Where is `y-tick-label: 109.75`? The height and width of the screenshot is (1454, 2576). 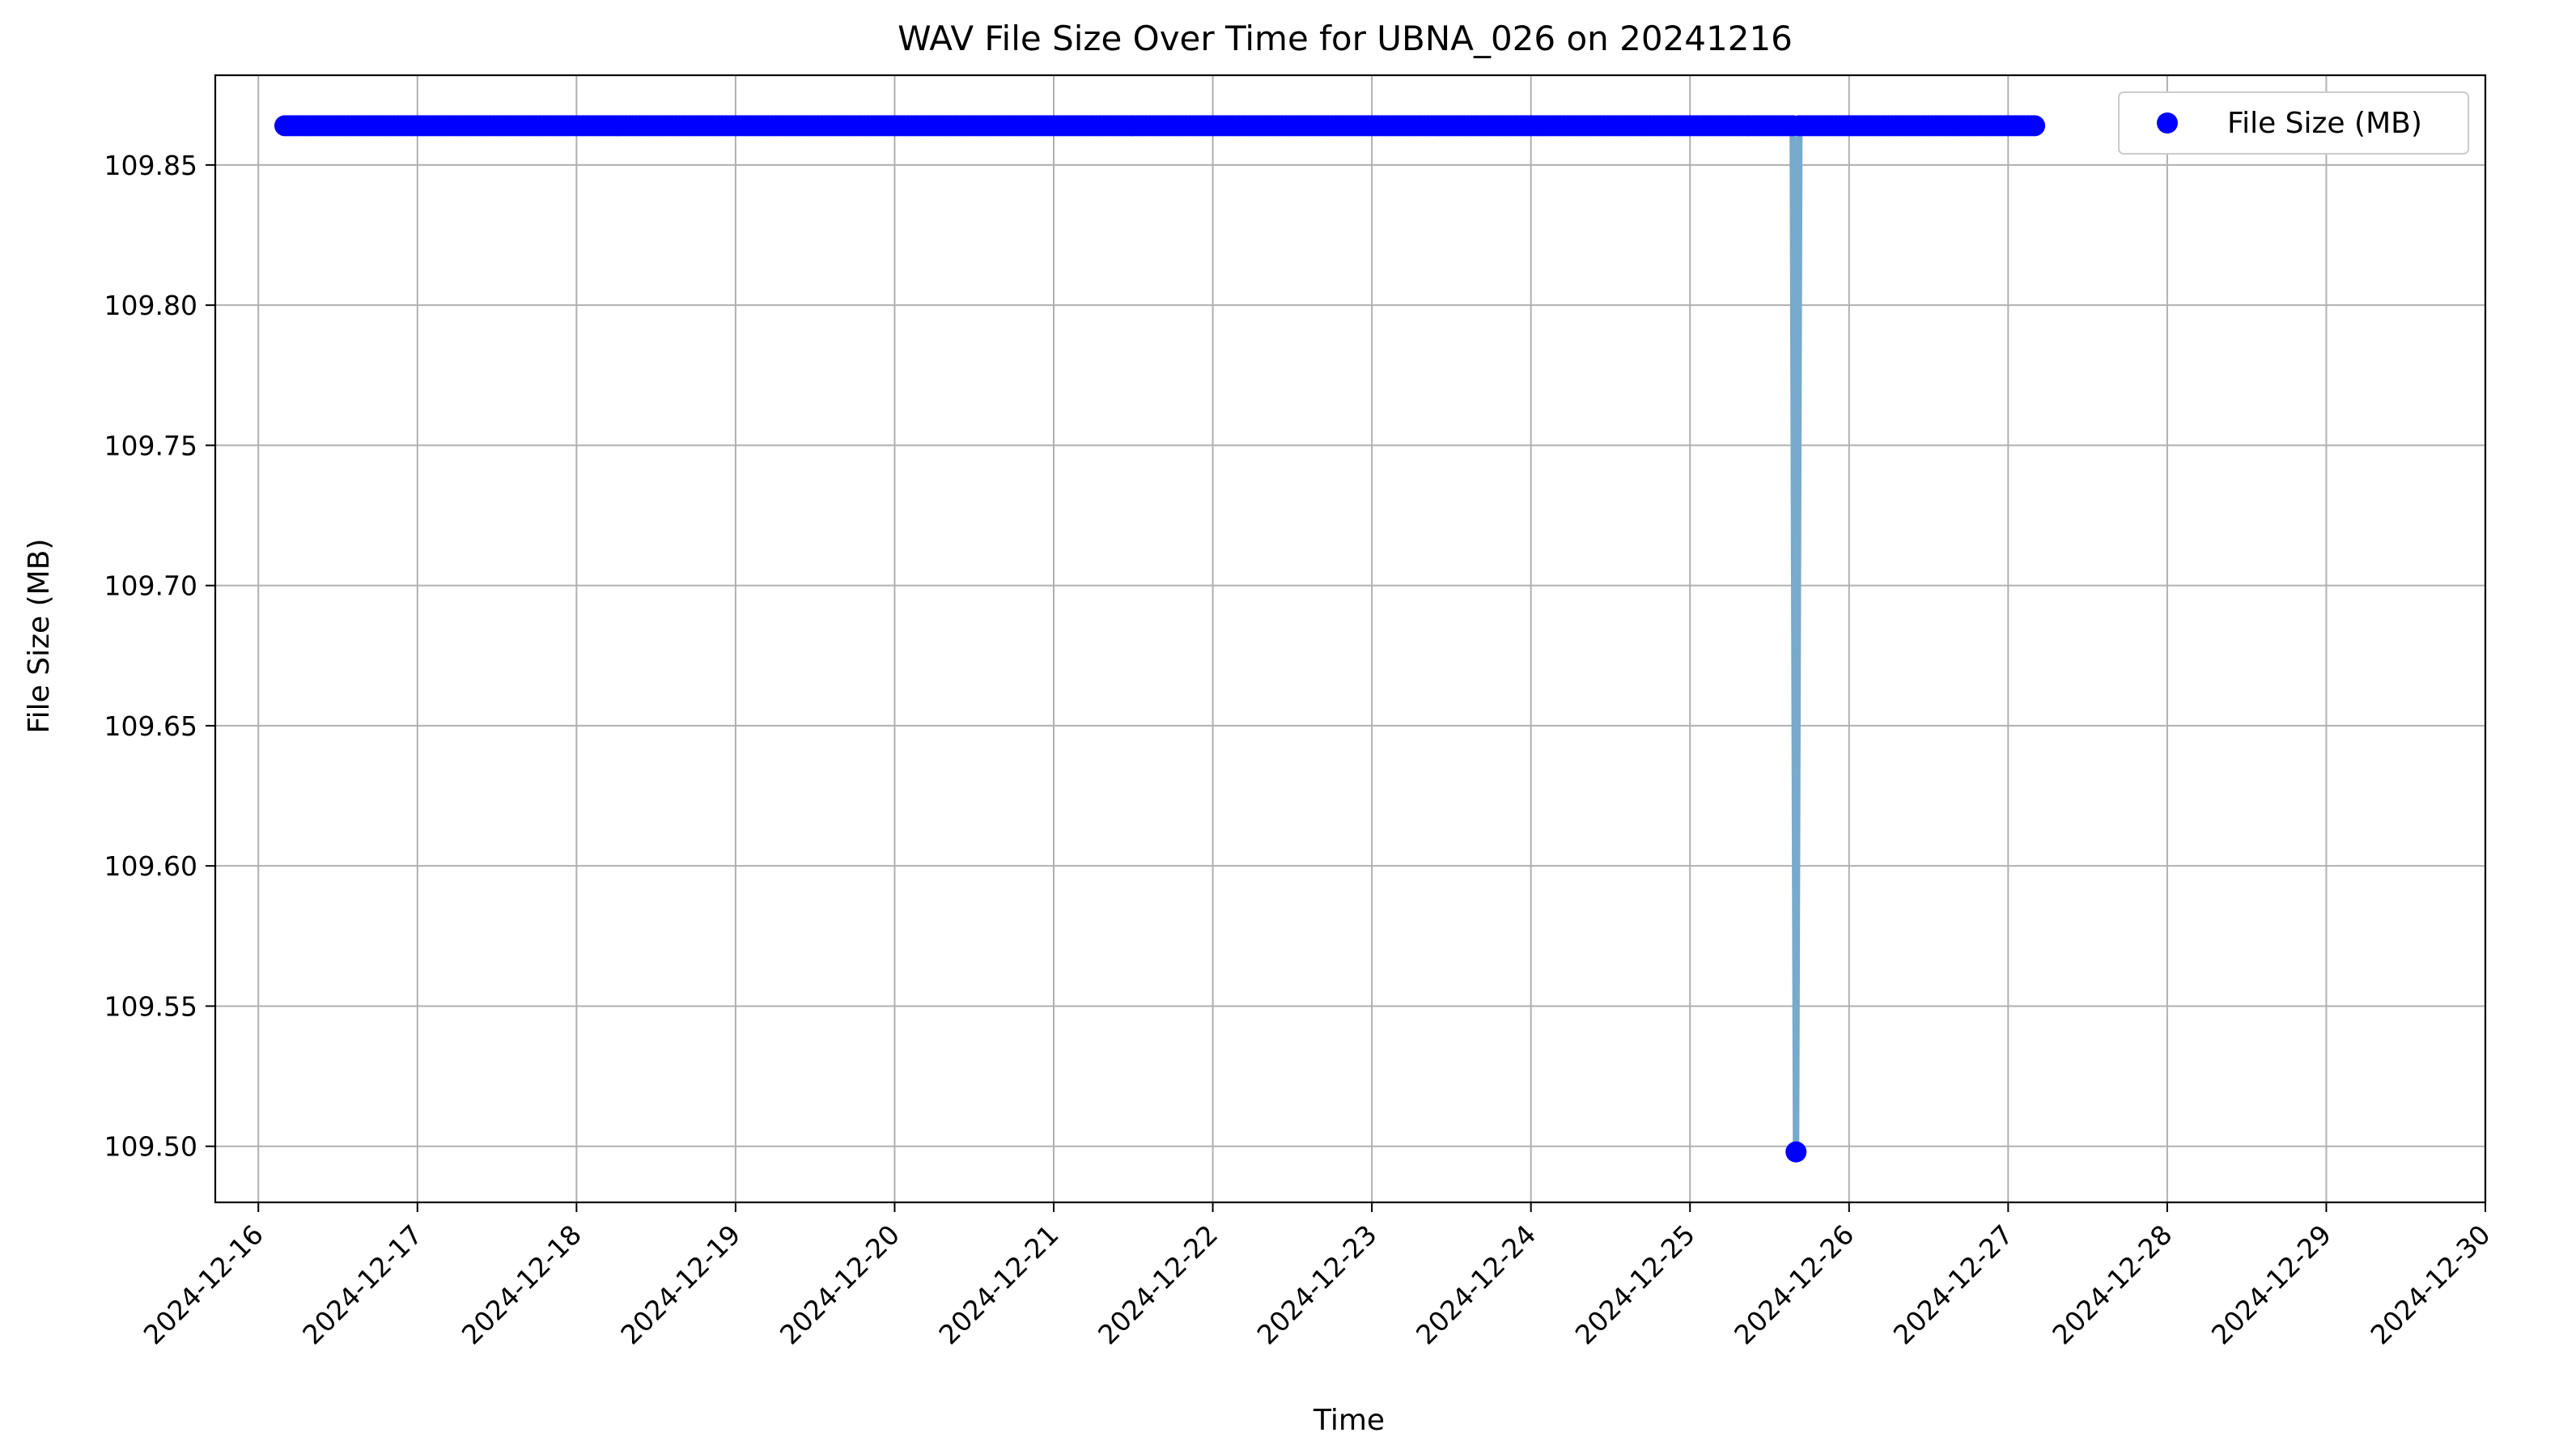 y-tick-label: 109.75 is located at coordinates (150, 445).